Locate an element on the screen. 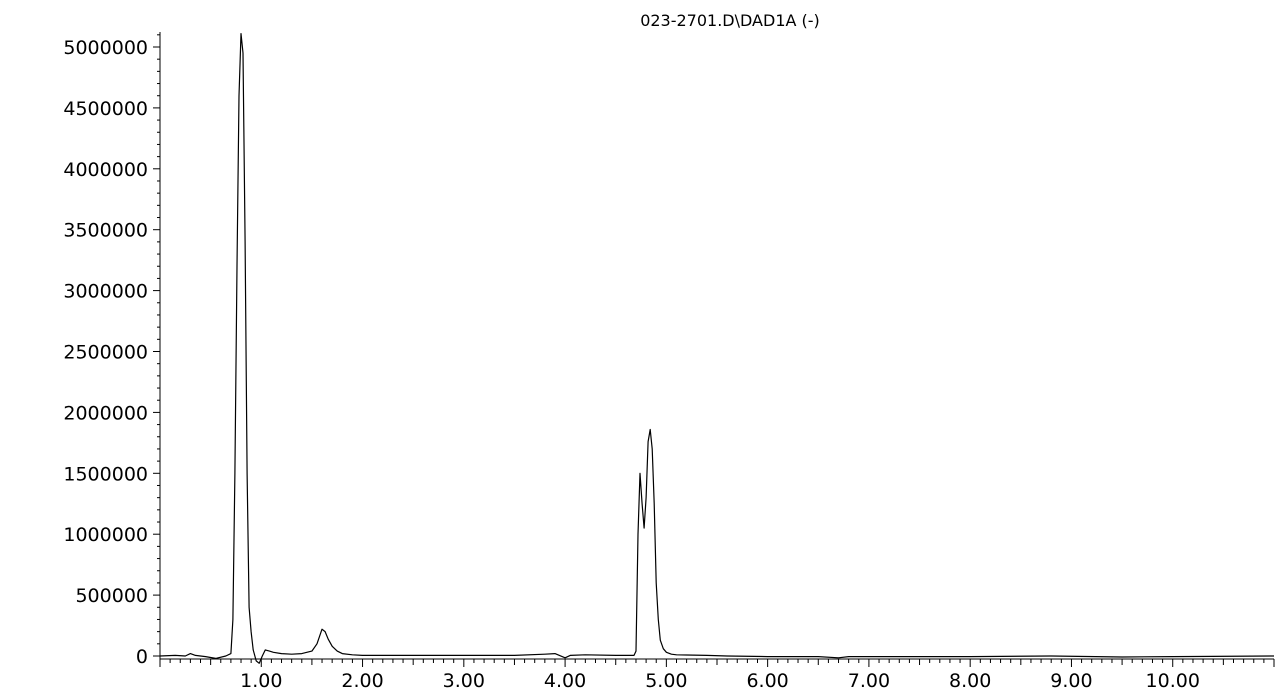 This screenshot has width=1276, height=694. y-tick-label: 1500000 is located at coordinates (105, 474).